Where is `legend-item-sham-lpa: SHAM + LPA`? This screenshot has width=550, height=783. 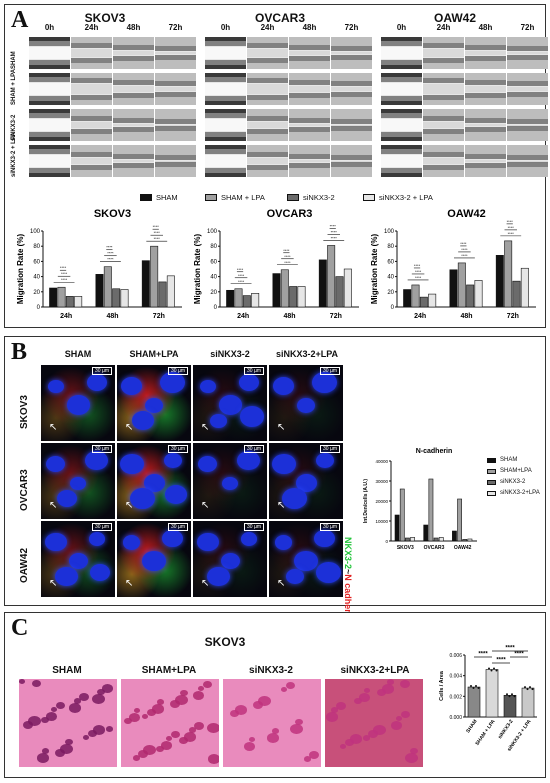
legend-item-sham-lpa: SHAM + LPA is located at coordinates (235, 197).